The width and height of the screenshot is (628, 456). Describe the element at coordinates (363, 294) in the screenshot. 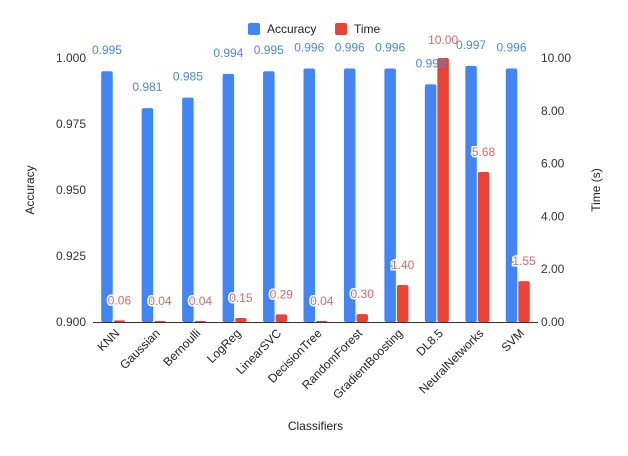

I see `data-label-time: 0.30` at that location.